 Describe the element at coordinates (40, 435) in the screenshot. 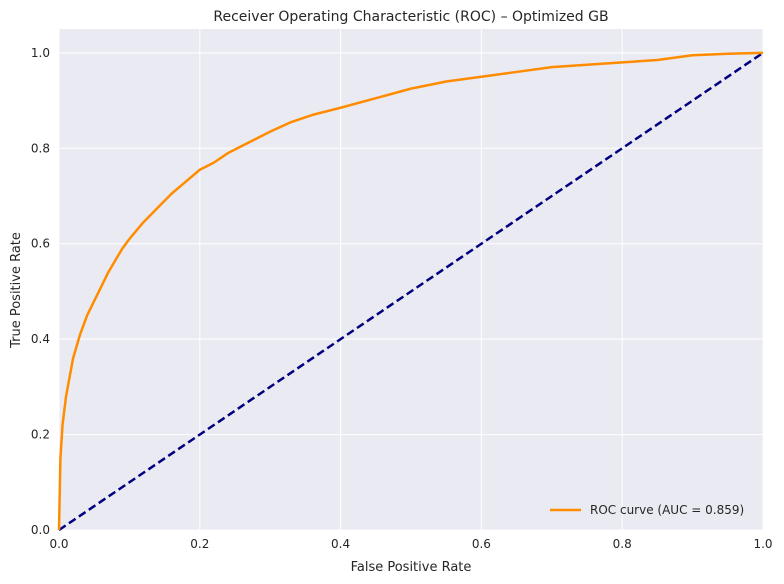

I see `y-tick-label: 0.2` at that location.